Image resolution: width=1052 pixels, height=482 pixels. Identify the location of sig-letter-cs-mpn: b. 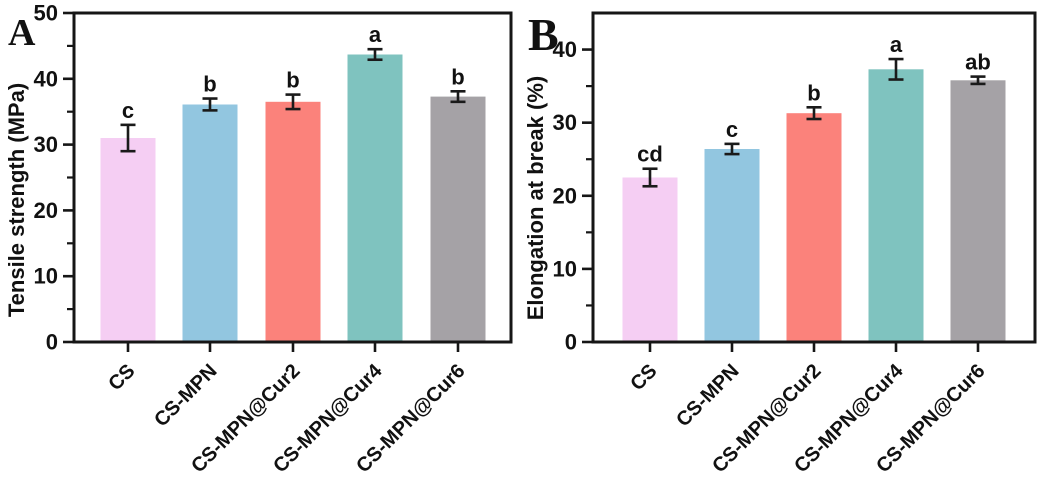
(209, 84).